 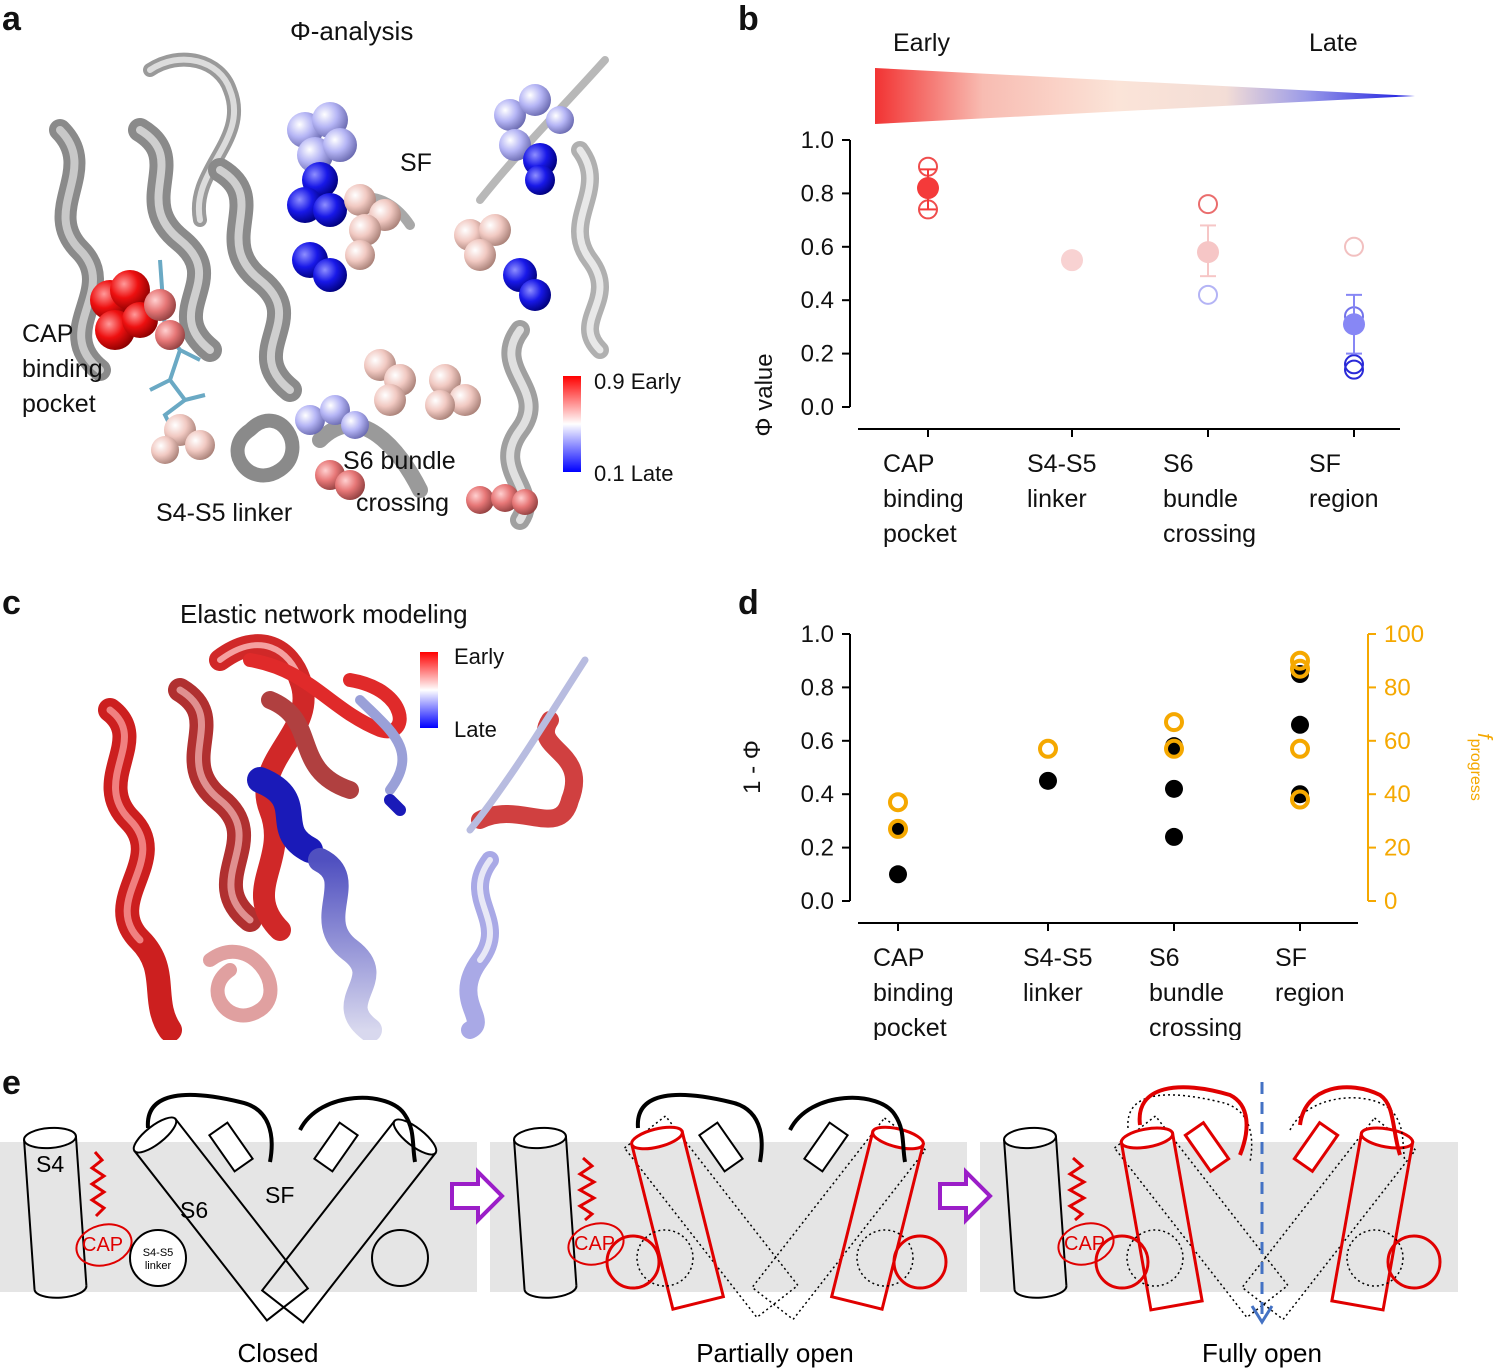 What do you see at coordinates (403, 503) in the screenshot?
I see `s6-bundle-label-line2: crossing` at bounding box center [403, 503].